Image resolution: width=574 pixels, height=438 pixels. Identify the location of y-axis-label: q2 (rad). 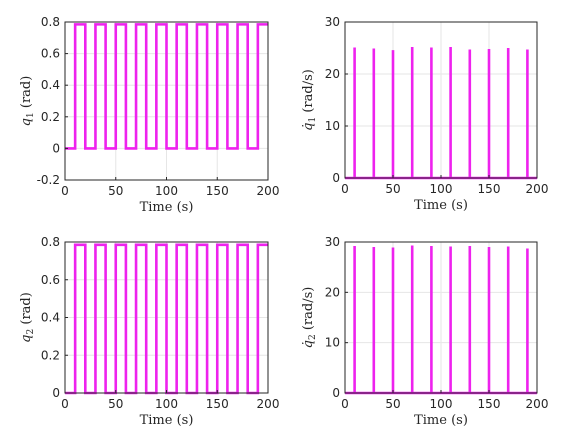
(27, 317).